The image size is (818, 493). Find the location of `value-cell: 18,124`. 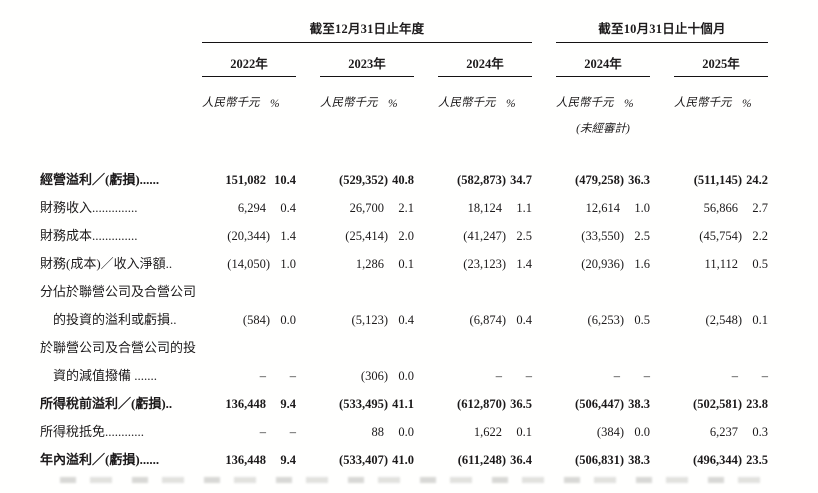

value-cell: 18,124 is located at coordinates (484, 208).